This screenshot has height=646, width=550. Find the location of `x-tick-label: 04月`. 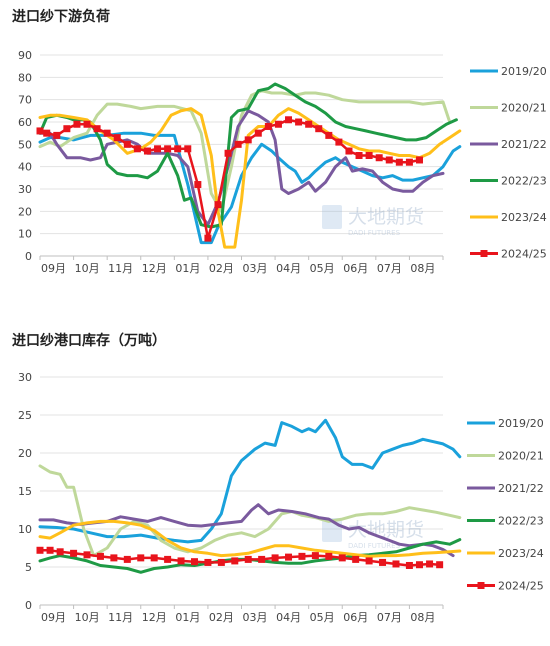

x-tick-label: 04月 is located at coordinates (288, 268).